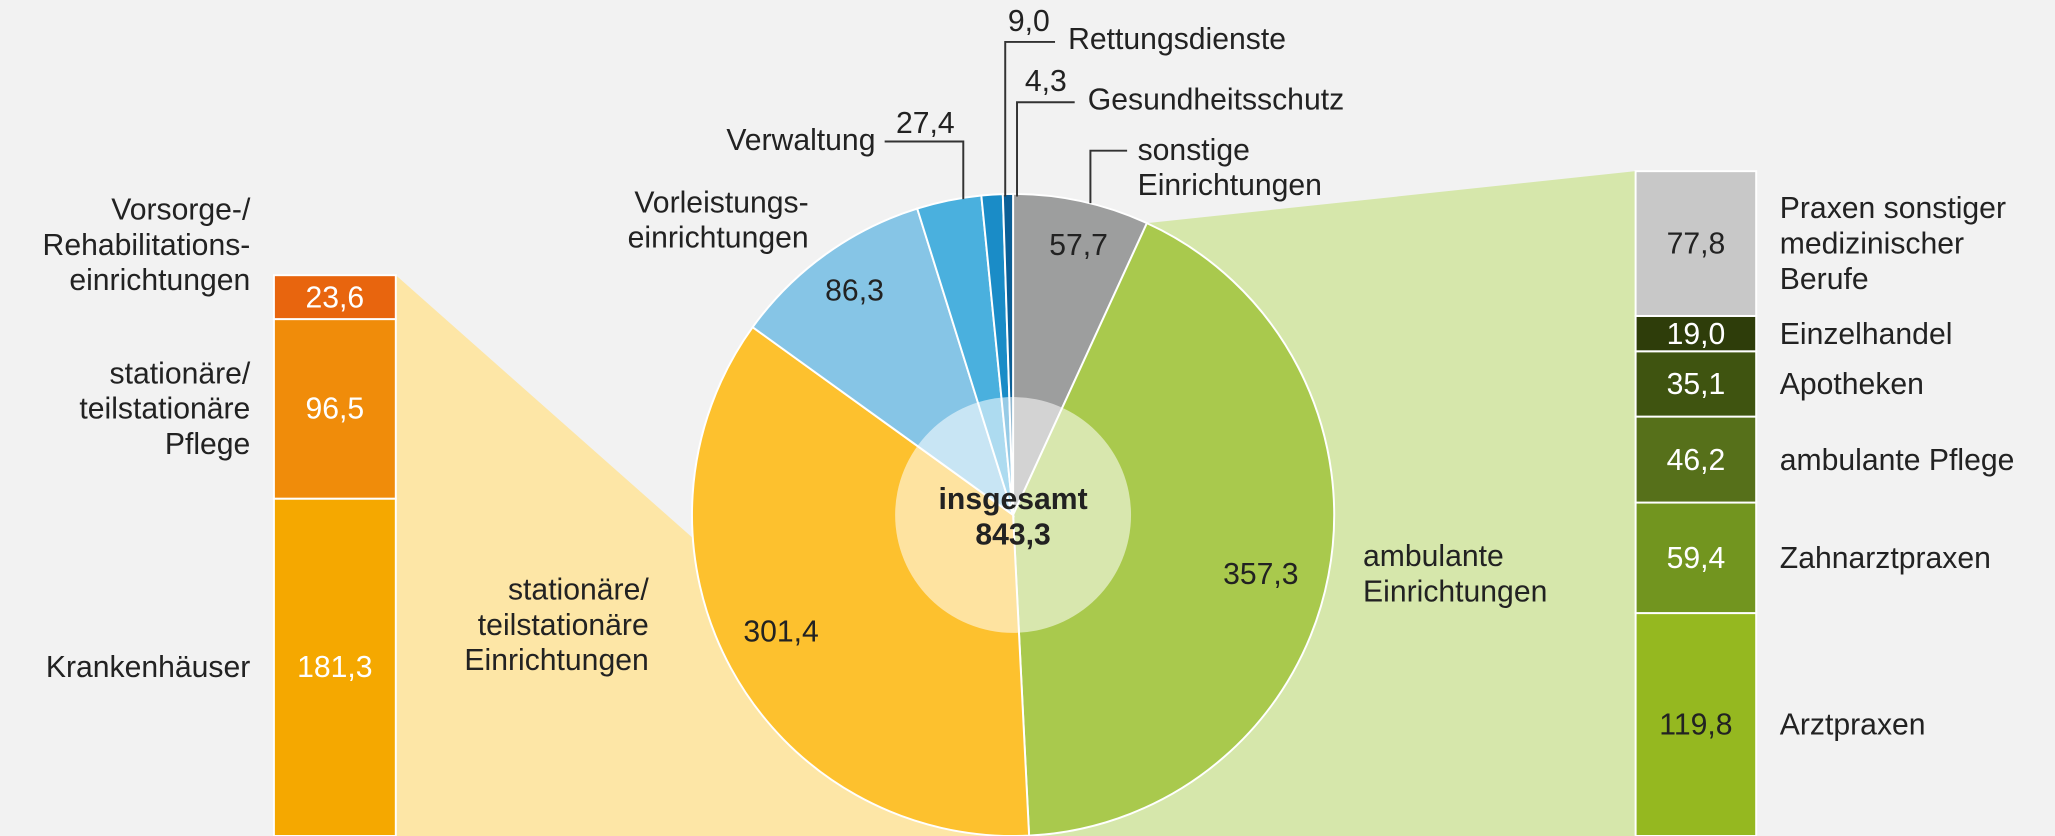 Image resolution: width=2055 pixels, height=836 pixels. Describe the element at coordinates (1455, 573) in the screenshot. I see `category-label: ambulante Einrichtungen` at that location.